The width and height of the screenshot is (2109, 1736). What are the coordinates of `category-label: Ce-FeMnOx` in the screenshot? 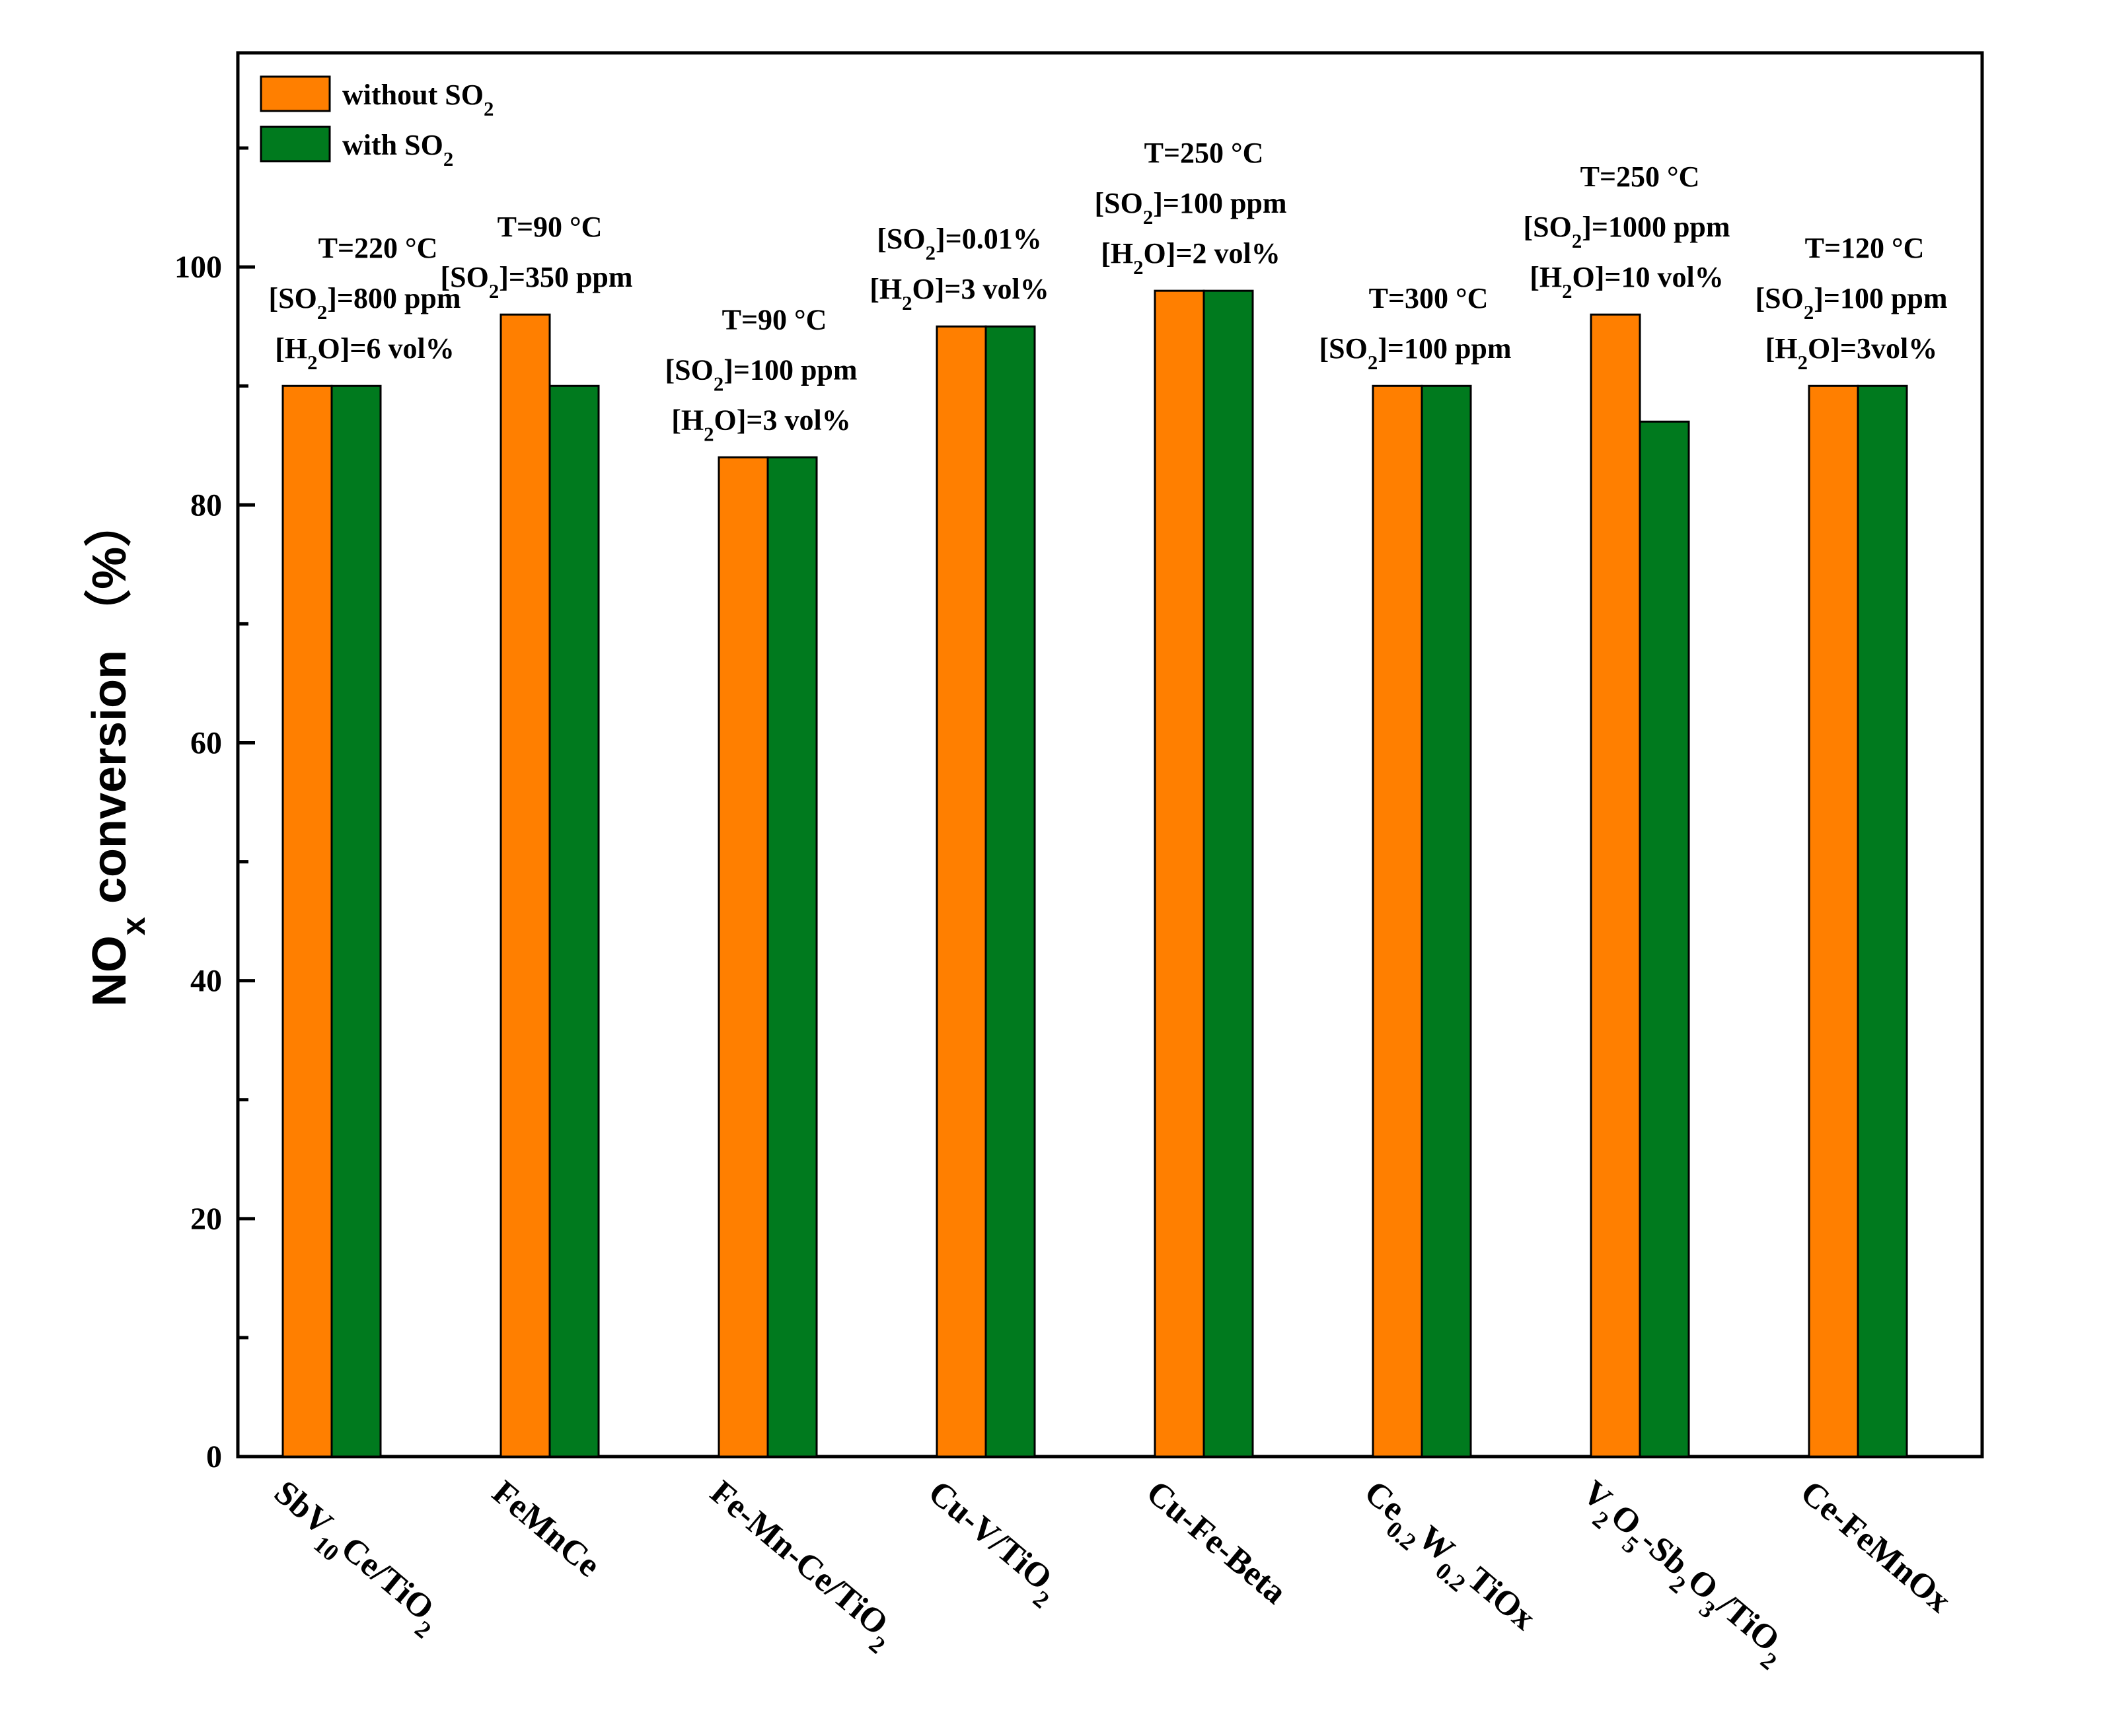 It's located at (1875, 1547).